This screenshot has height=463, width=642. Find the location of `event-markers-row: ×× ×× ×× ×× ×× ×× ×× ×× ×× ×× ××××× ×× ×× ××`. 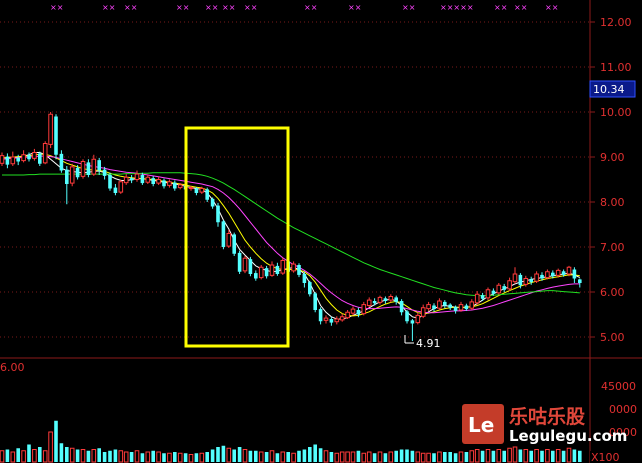

event-markers-row: ×× ×× ×× ×× ×× ×× ×× ×× ×× ×× ××××× ×× ×× ×× is located at coordinates (304, 7).